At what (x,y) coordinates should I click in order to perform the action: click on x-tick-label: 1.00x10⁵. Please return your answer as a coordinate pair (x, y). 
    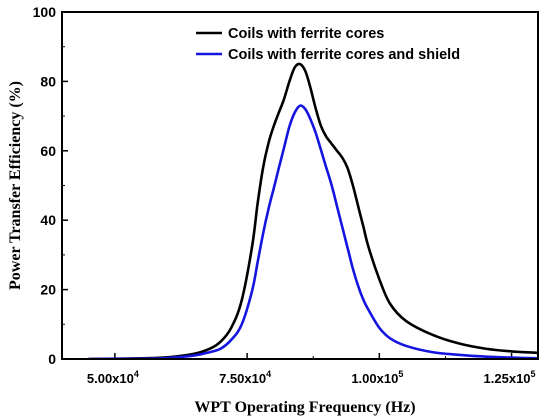
    Looking at the image, I should click on (377, 377).